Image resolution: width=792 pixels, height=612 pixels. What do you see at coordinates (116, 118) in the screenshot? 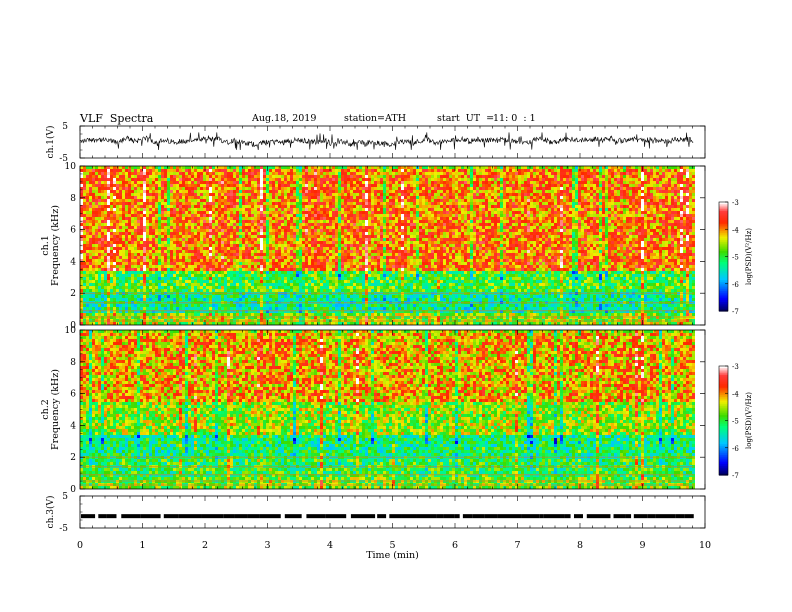
I see `figure-title: VLF Spectra` at bounding box center [116, 118].